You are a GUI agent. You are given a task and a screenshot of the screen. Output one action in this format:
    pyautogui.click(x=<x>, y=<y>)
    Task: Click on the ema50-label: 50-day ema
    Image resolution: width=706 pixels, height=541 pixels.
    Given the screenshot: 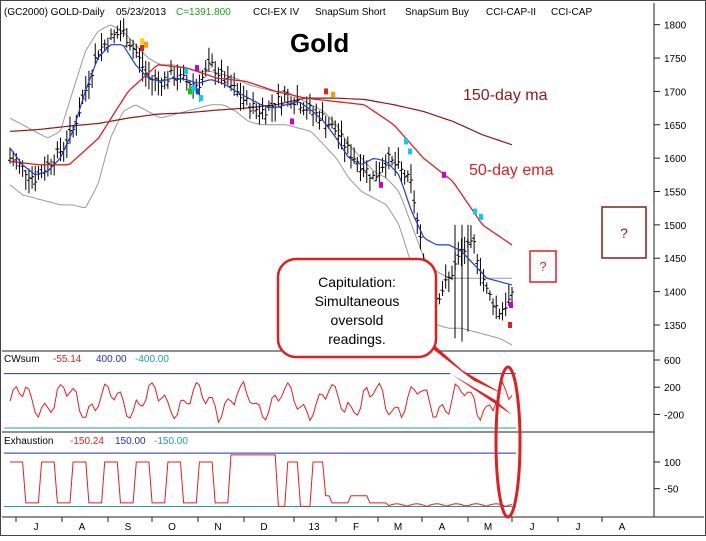 What is the action you would take?
    pyautogui.click(x=511, y=170)
    